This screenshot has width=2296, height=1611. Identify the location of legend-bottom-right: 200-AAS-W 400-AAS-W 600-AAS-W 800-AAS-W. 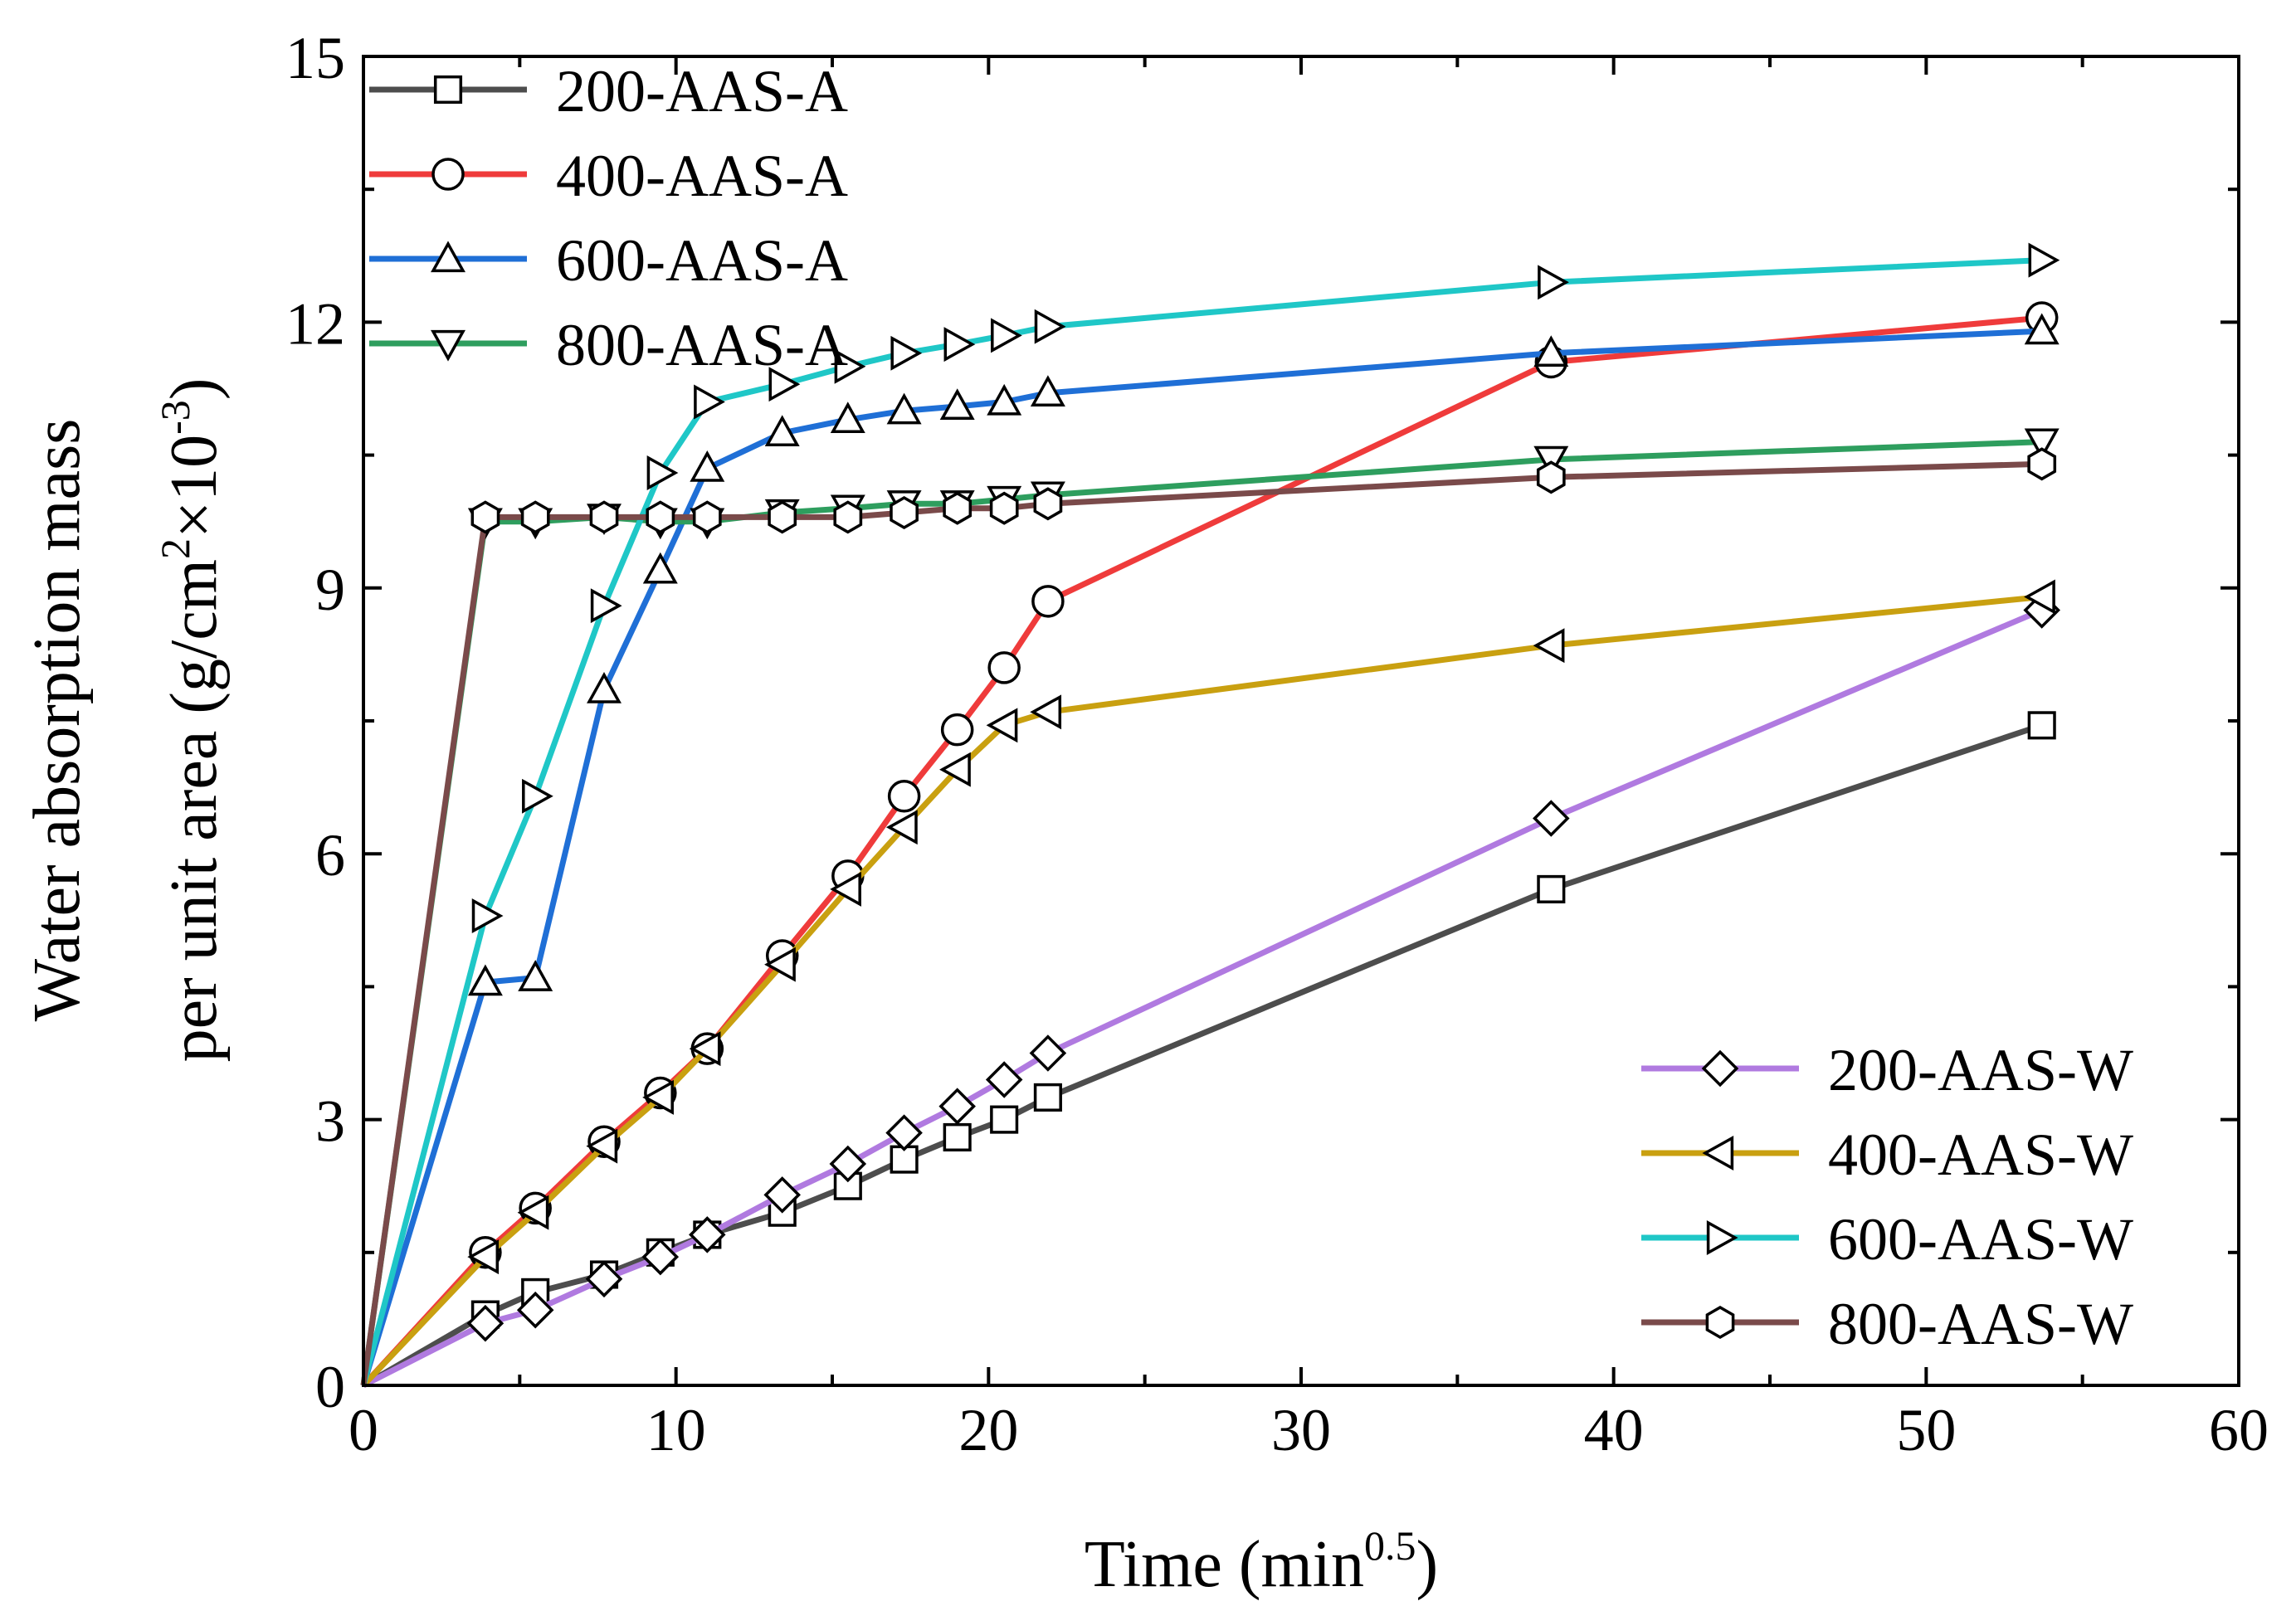
(1887, 1197).